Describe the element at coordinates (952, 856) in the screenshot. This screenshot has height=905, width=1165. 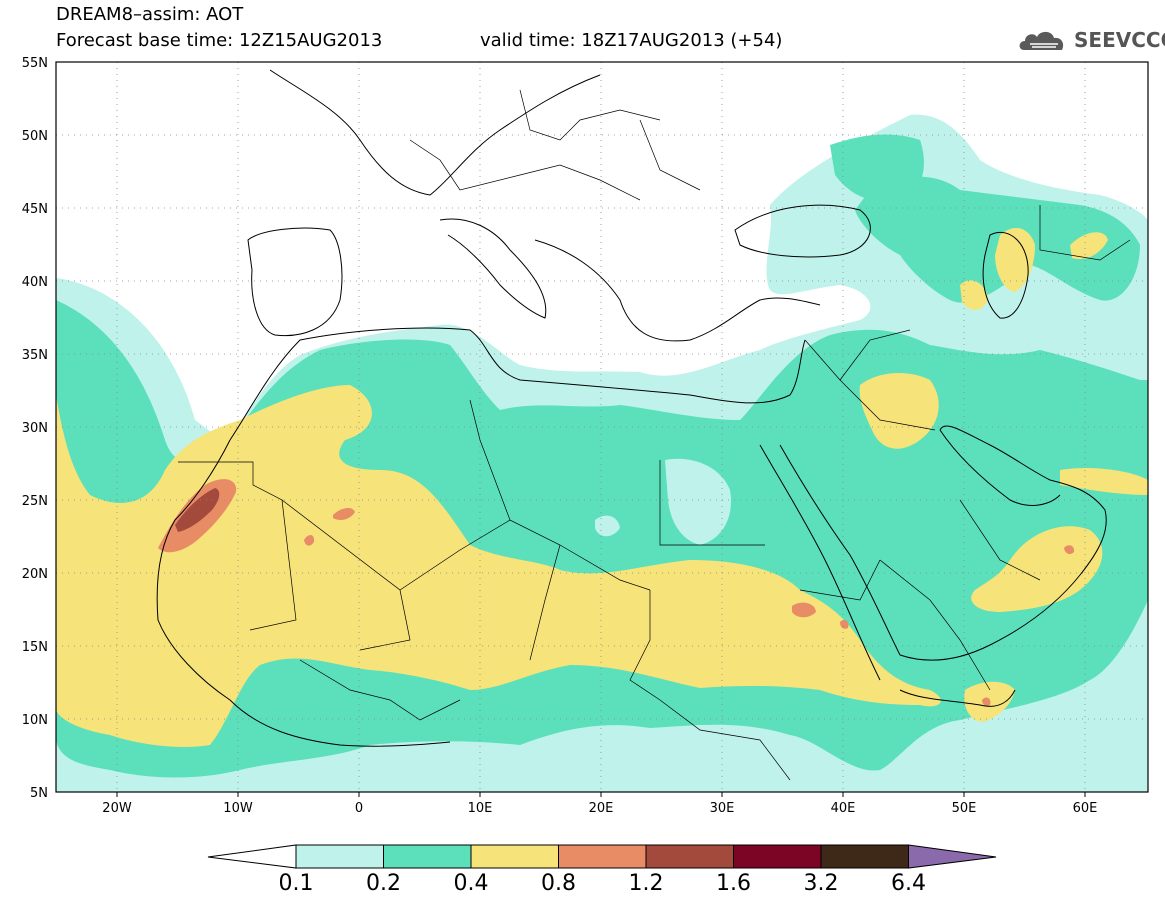
I see `colorbar-over-arrow` at that location.